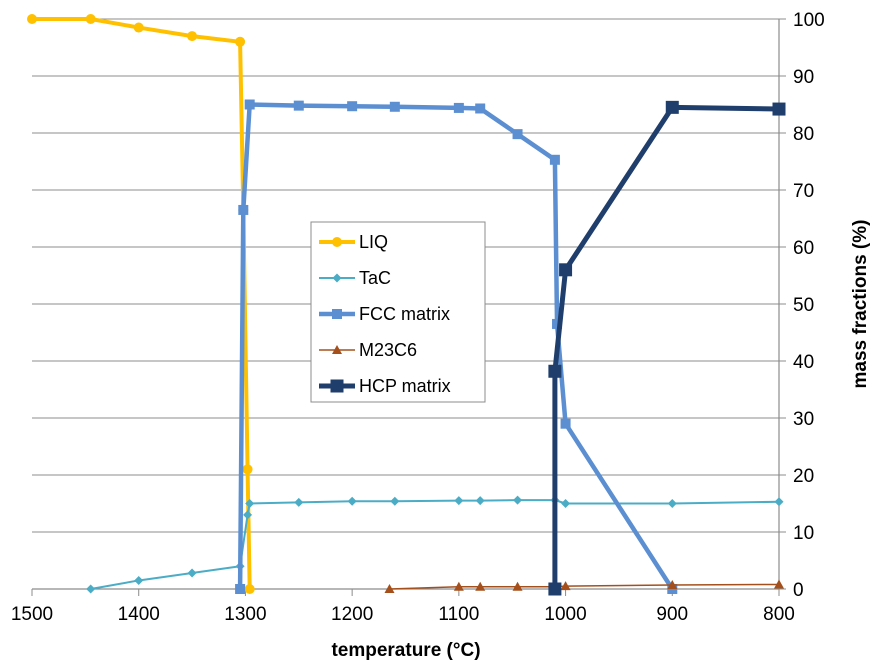  I want to click on legend-entry-hcp-matrix: HCP matrix, so click(385, 386).